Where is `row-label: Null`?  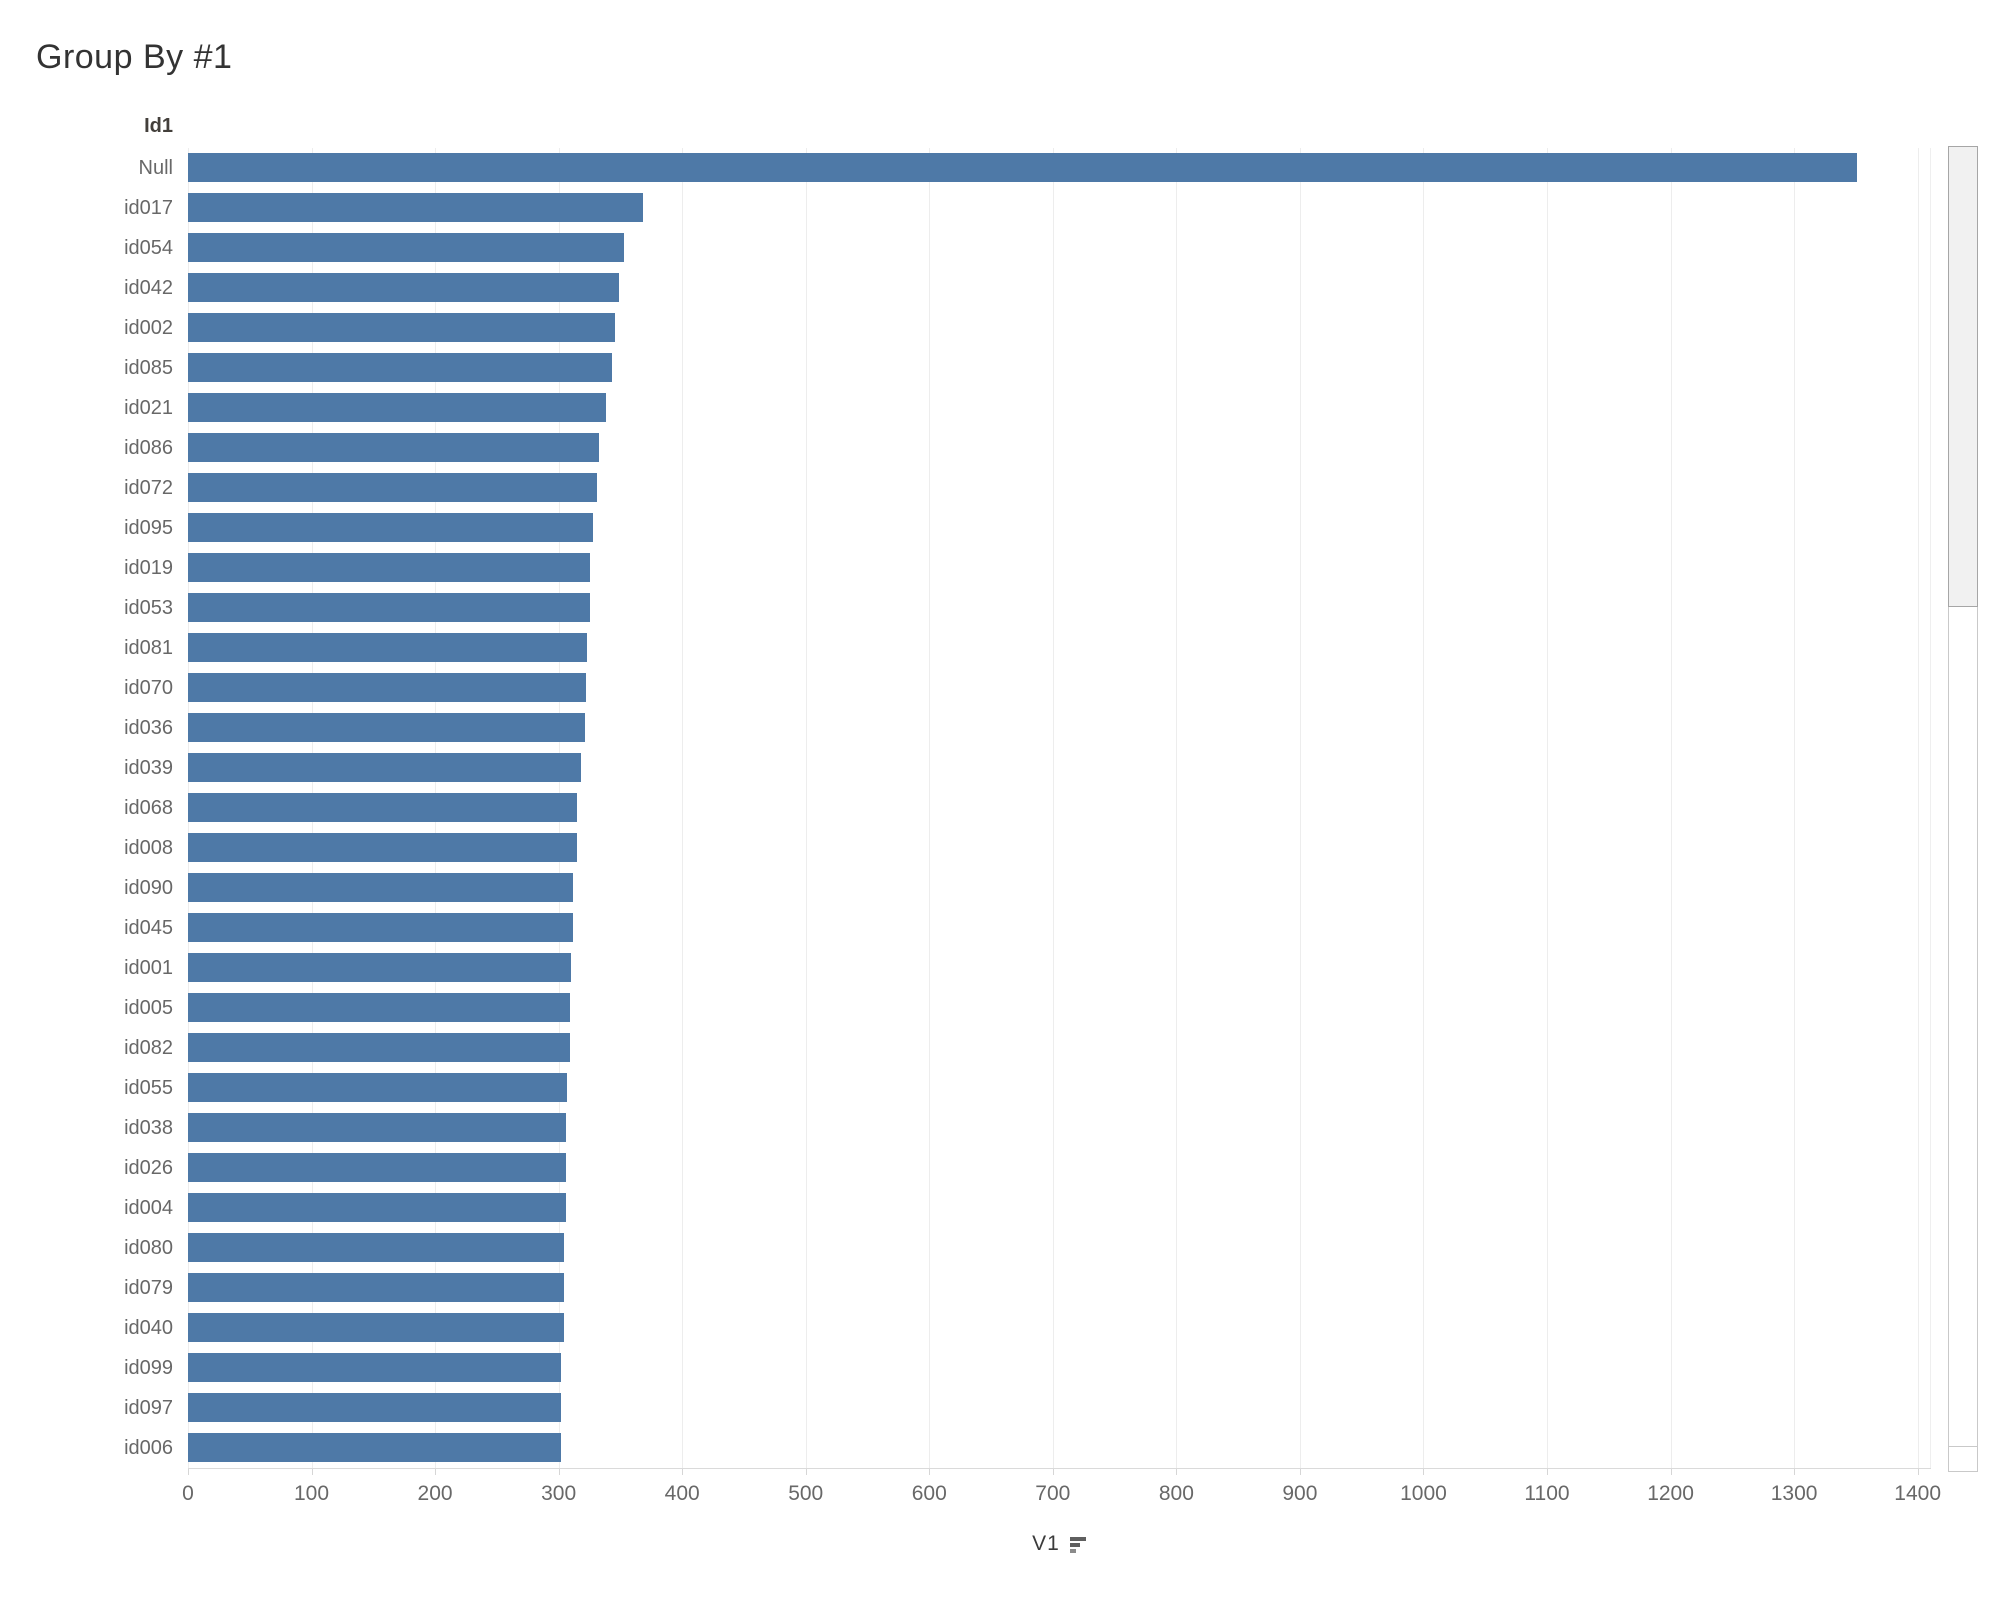
row-label: Null is located at coordinates (155, 168).